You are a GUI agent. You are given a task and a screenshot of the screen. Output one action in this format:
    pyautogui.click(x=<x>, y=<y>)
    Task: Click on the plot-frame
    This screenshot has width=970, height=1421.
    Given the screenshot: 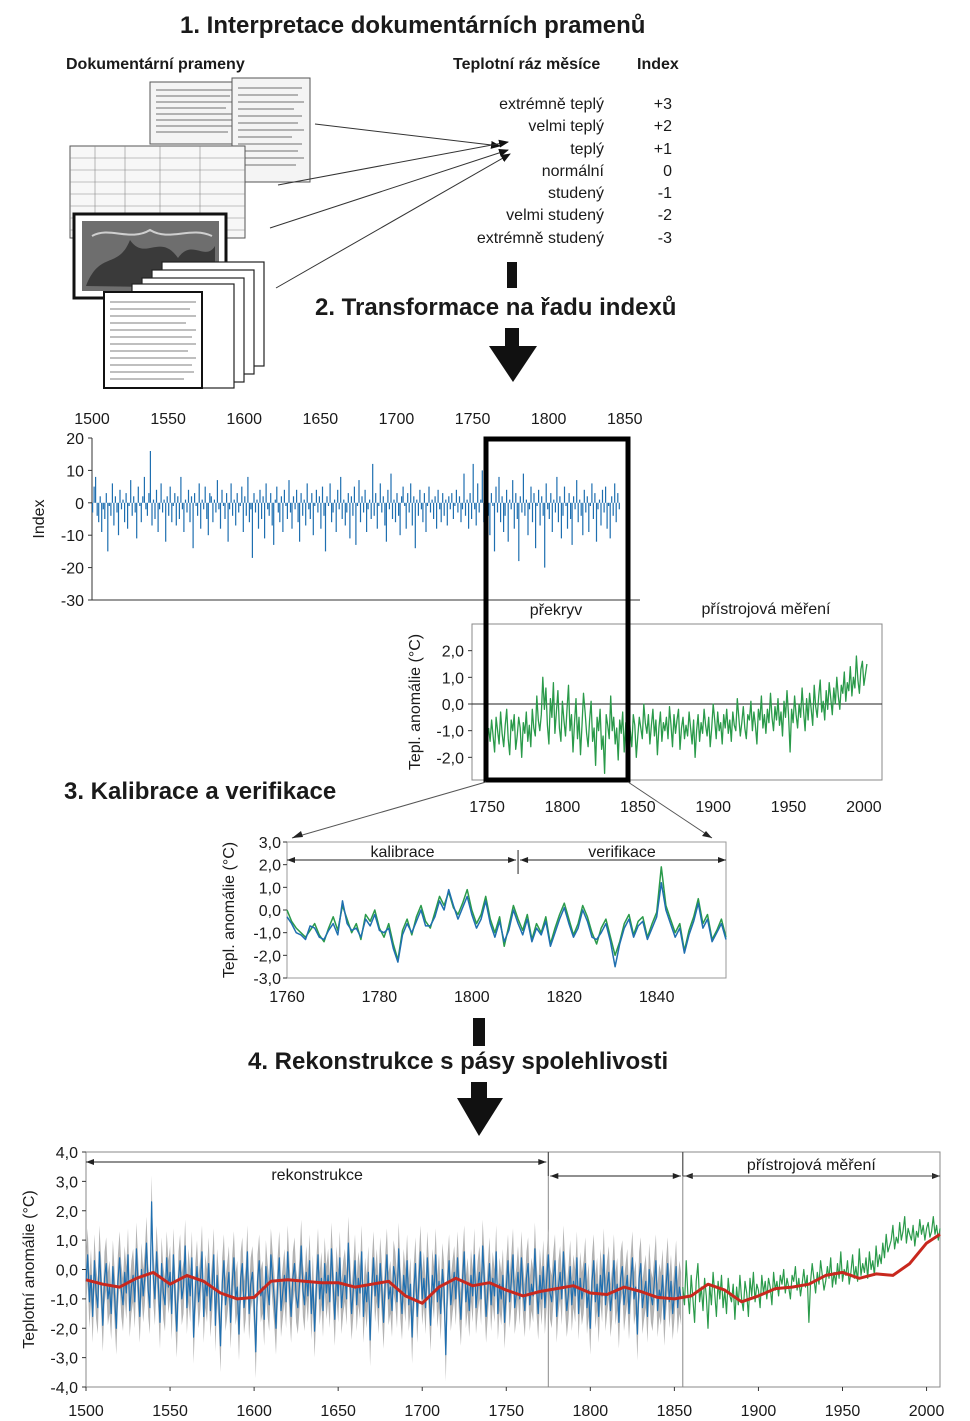 What is the action you would take?
    pyautogui.click(x=506, y=910)
    